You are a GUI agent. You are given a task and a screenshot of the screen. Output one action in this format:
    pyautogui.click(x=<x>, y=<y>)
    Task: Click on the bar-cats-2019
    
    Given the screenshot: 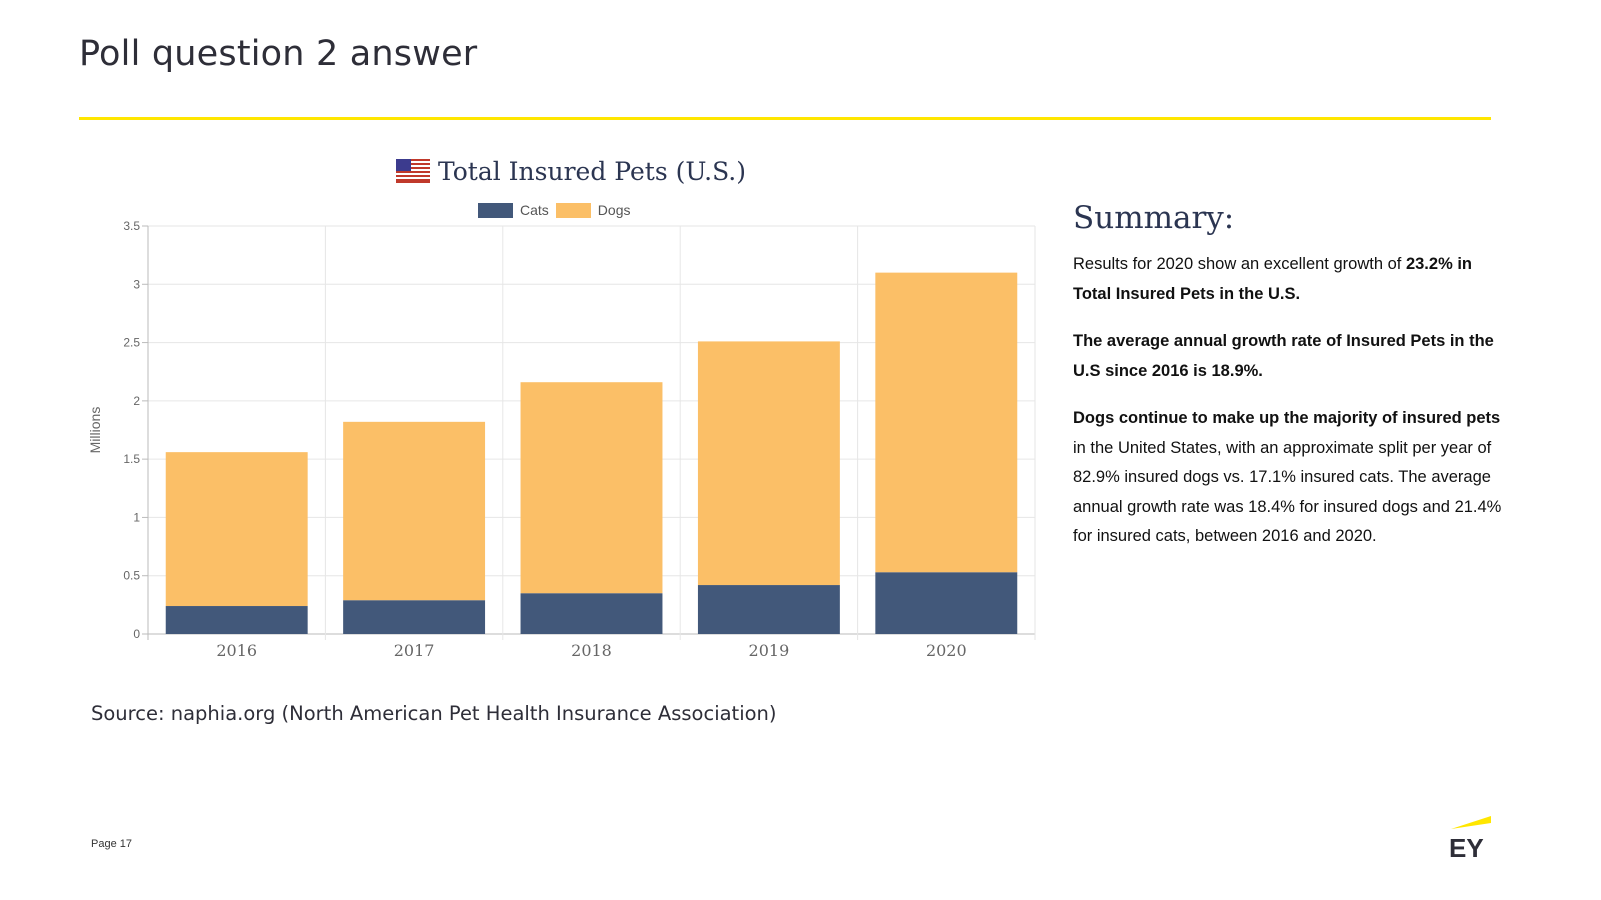 What is the action you would take?
    pyautogui.click(x=768, y=609)
    